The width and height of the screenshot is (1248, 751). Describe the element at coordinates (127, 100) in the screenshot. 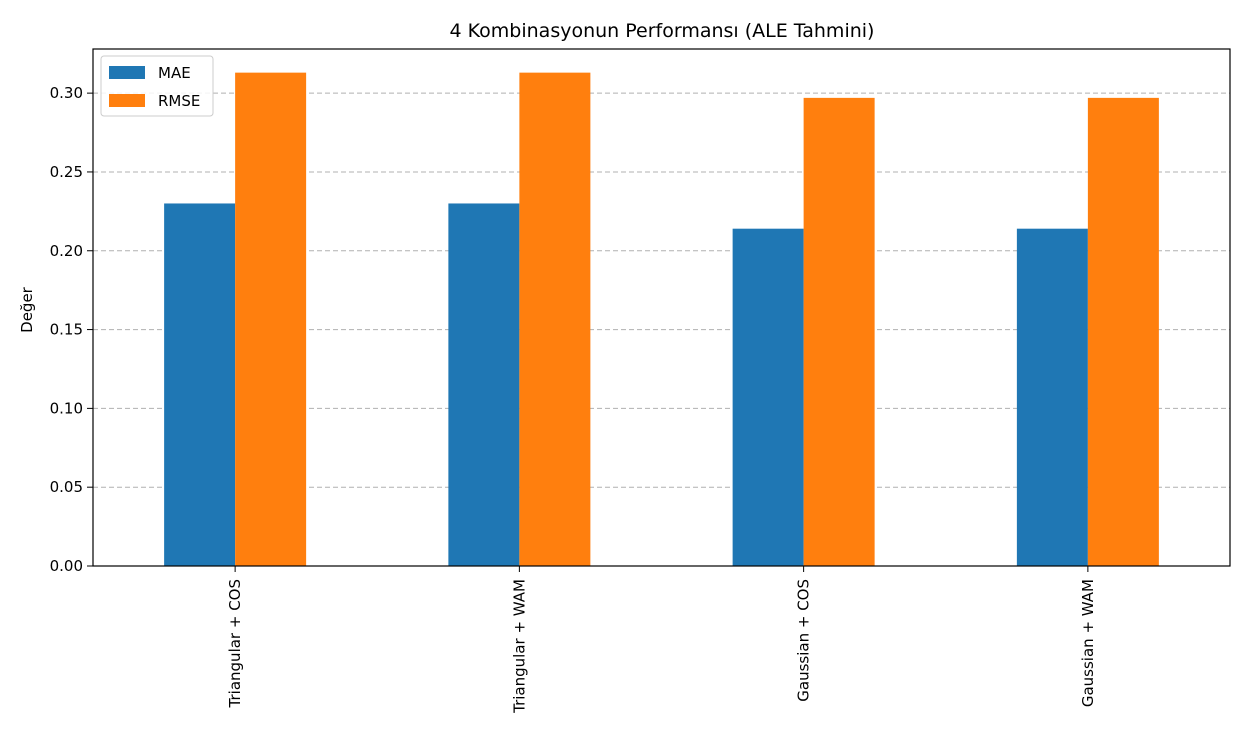

I see `legend-swatch-rmse` at that location.